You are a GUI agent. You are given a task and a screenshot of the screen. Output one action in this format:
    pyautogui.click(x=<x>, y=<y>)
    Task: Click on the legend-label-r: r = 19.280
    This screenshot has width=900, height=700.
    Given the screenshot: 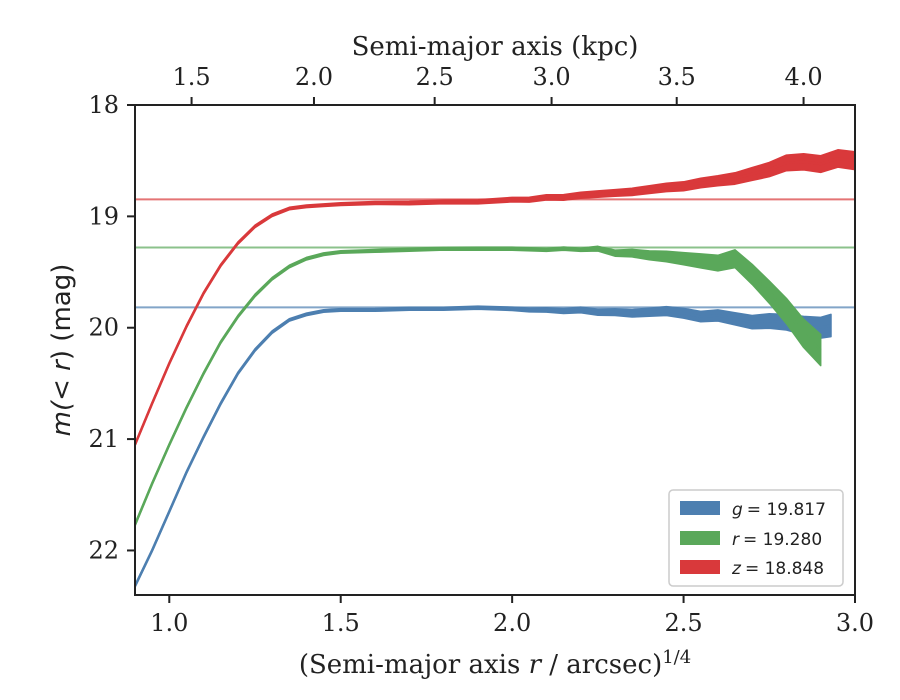 What is the action you would take?
    pyautogui.click(x=777, y=540)
    